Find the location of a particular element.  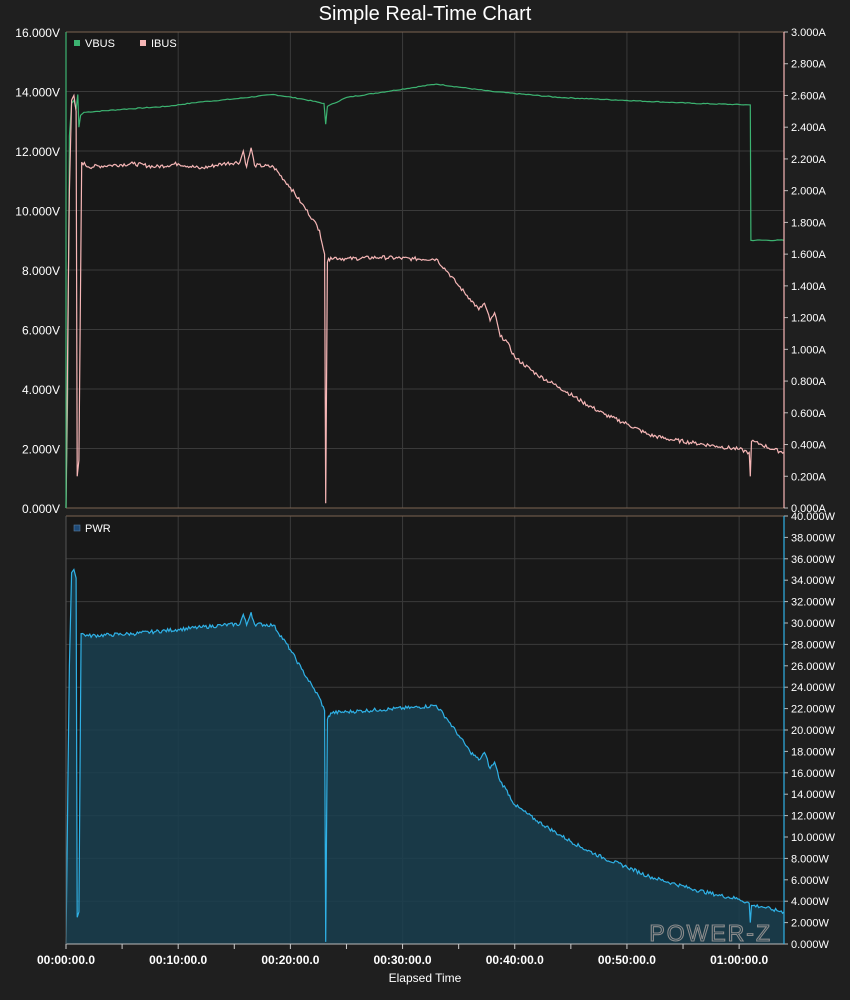

left-tick-label: 0.000V is located at coordinates (41, 509).